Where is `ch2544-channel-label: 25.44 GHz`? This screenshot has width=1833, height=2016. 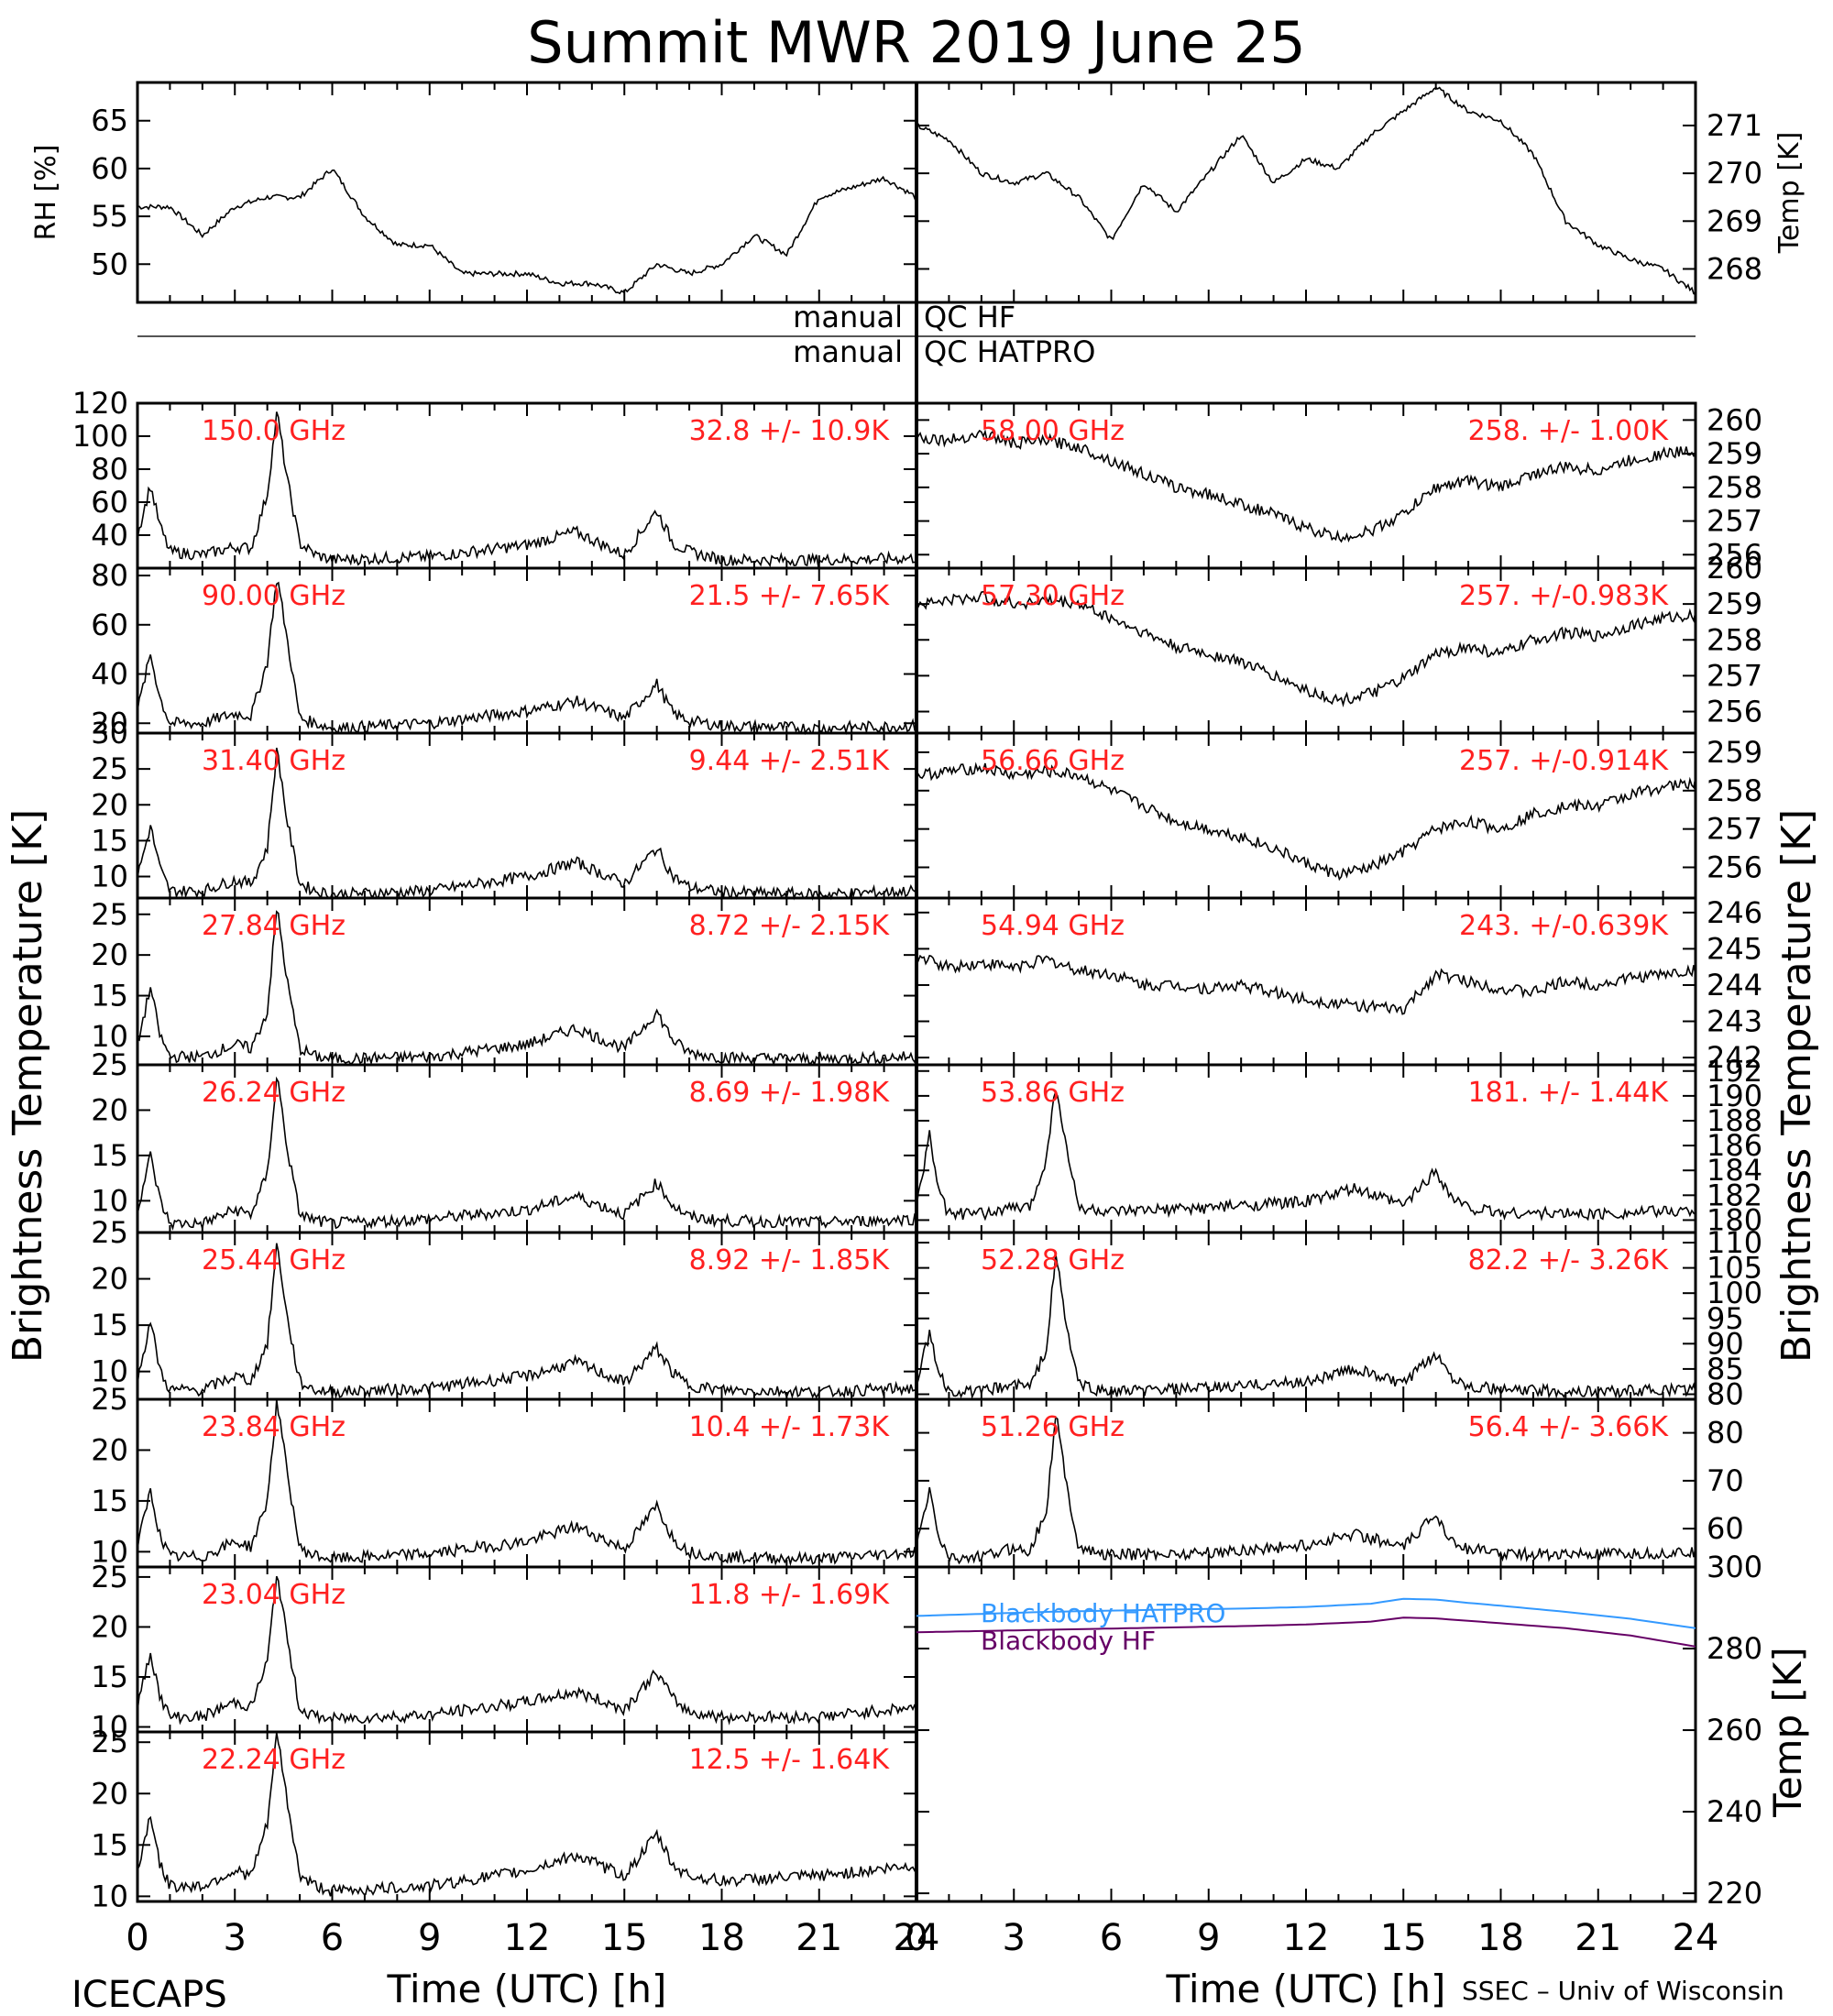 ch2544-channel-label: 25.44 GHz is located at coordinates (274, 1260).